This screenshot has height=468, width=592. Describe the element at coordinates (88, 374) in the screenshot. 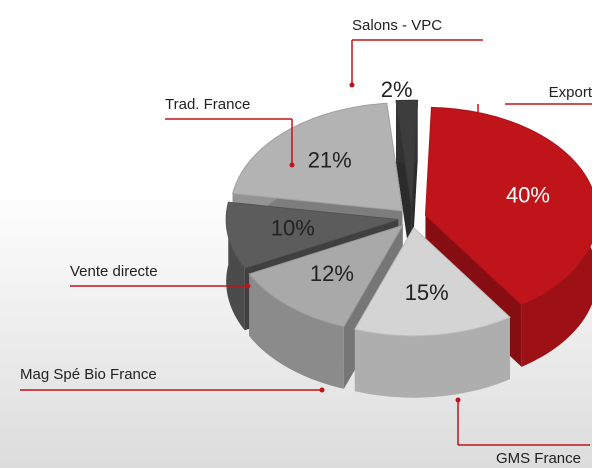

I see `category-label: Mag Spé Bio France` at that location.